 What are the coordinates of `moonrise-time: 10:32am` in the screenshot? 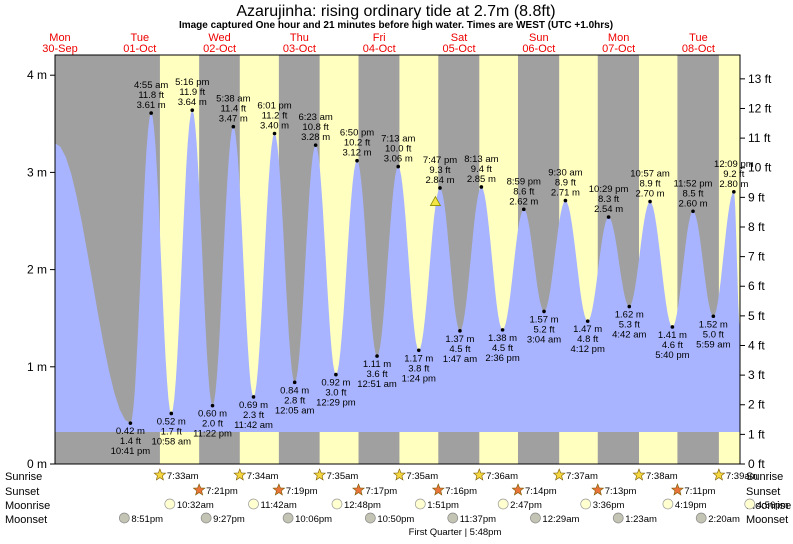 It's located at (195, 505).